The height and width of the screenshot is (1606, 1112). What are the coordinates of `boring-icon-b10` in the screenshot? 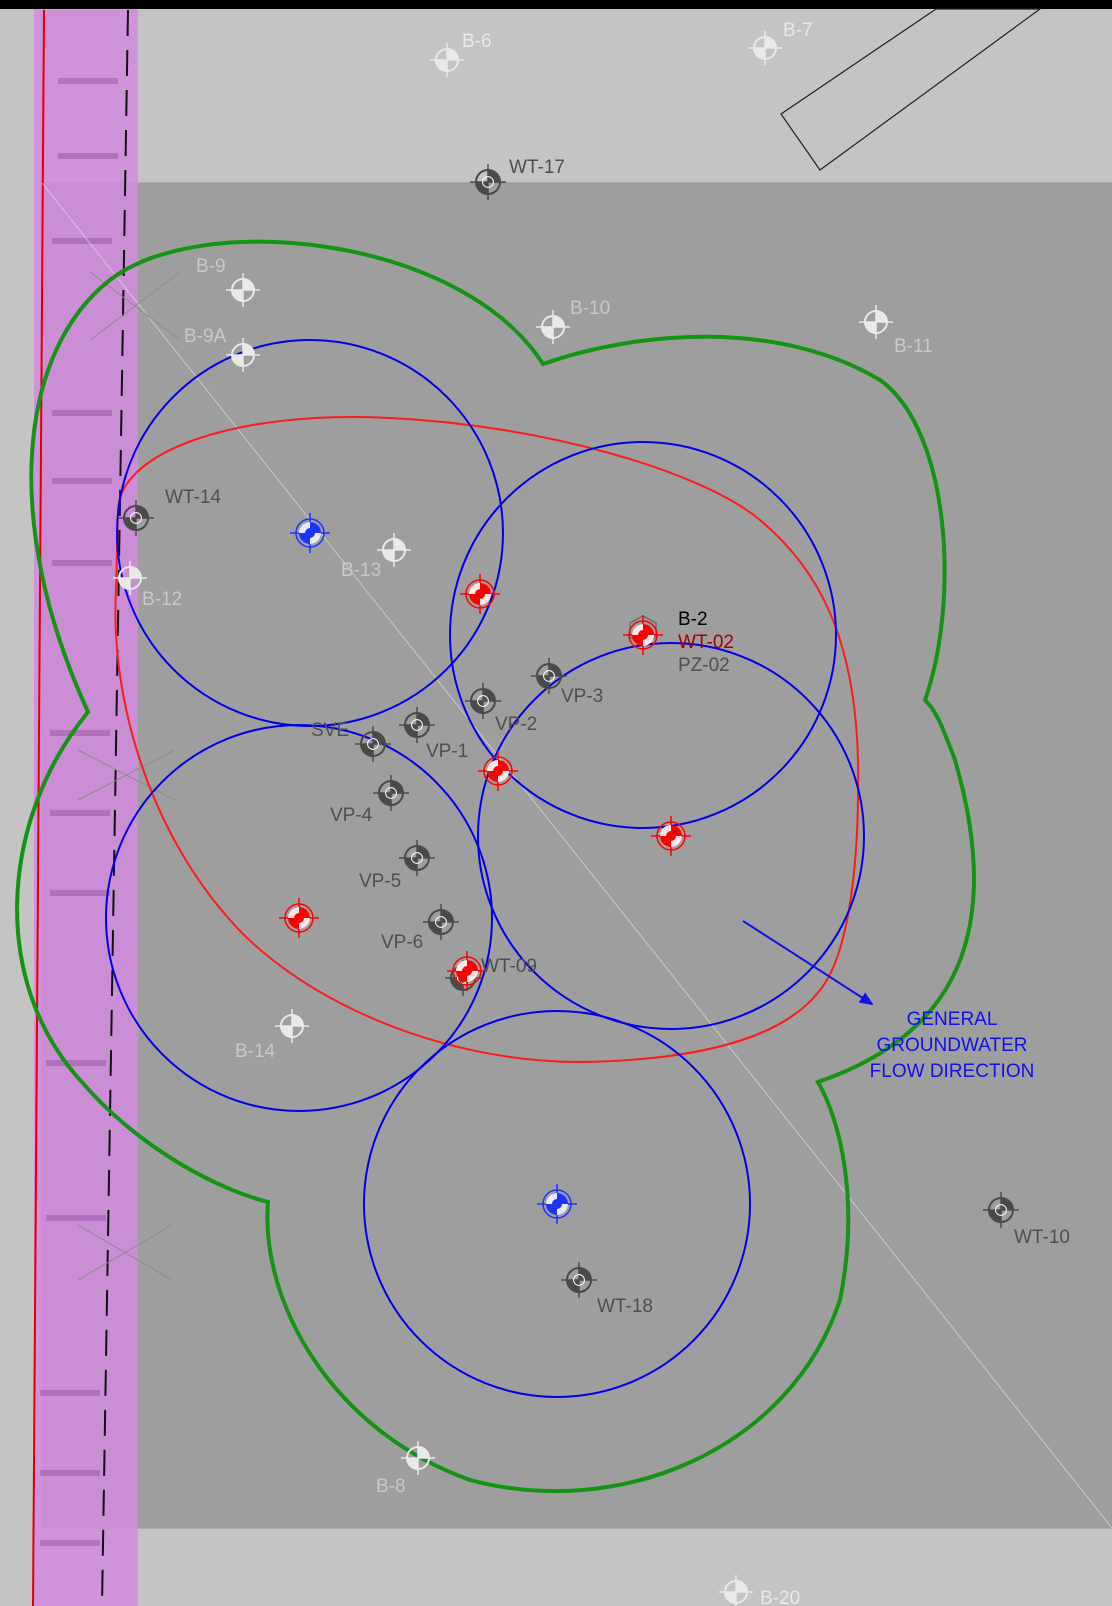 It's located at (553, 327).